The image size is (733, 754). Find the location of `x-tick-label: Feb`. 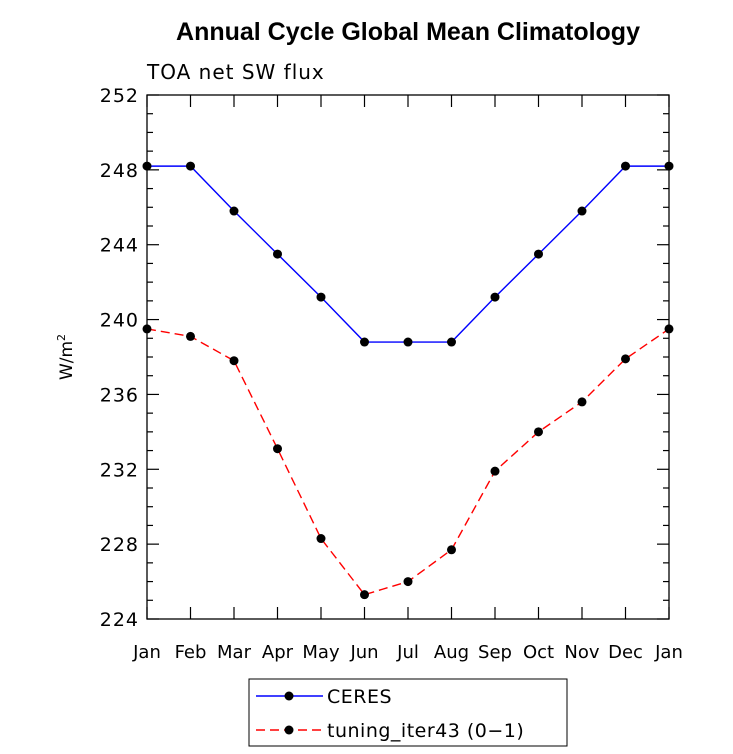

x-tick-label: Feb is located at coordinates (191, 652).